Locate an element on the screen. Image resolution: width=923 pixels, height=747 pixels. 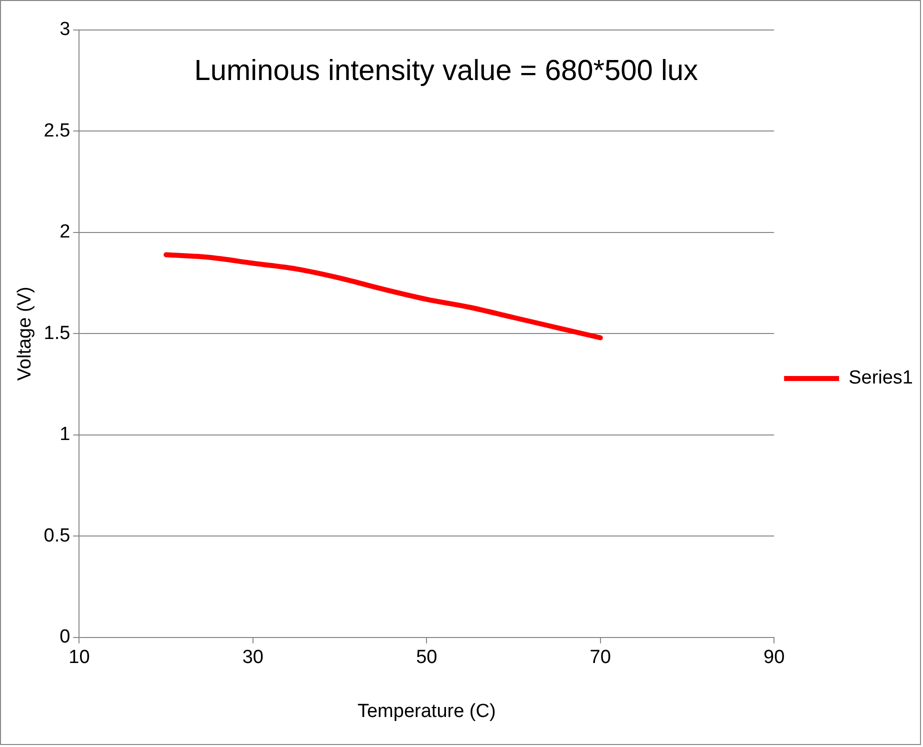
y-tick-label: 3 is located at coordinates (65, 29).